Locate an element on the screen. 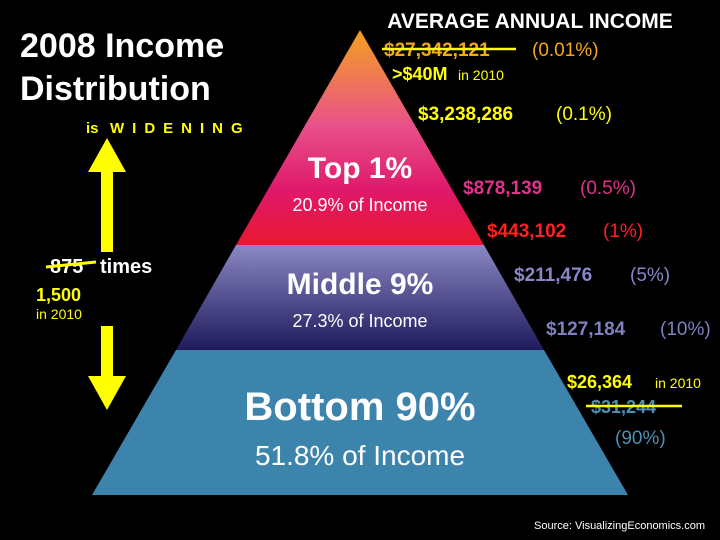 The width and height of the screenshot is (720, 540). income-amount: $443,102 is located at coordinates (526, 231).